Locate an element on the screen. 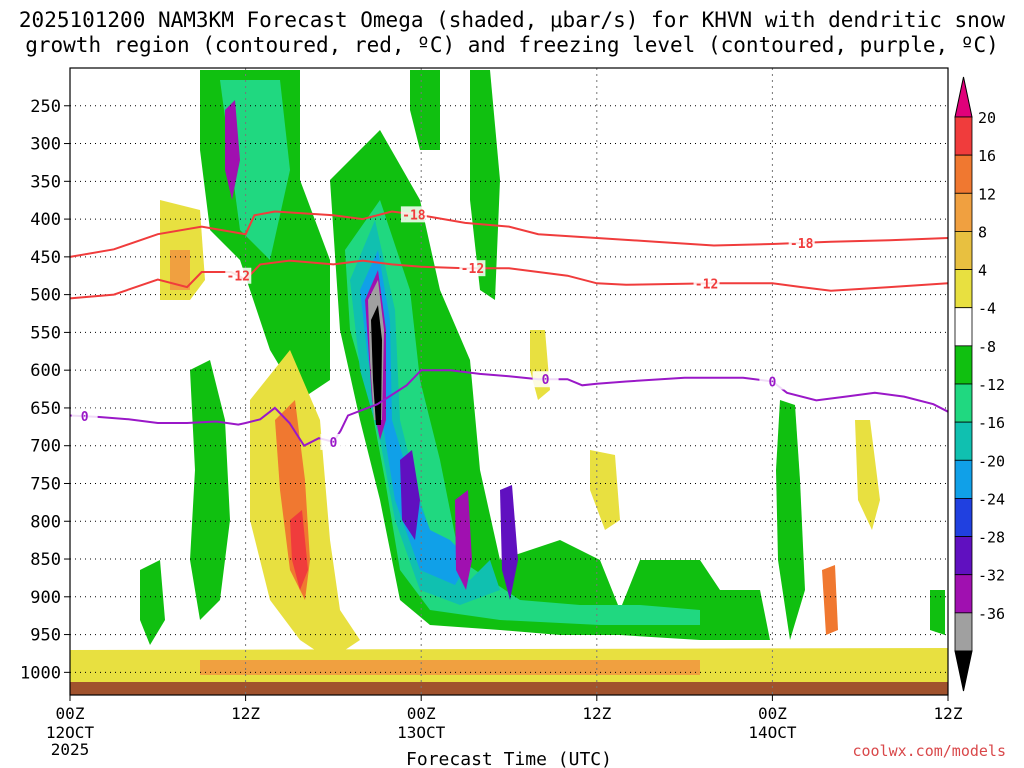 The height and width of the screenshot is (768, 1024). y-tick-label-250: 250 is located at coordinates (45, 107).